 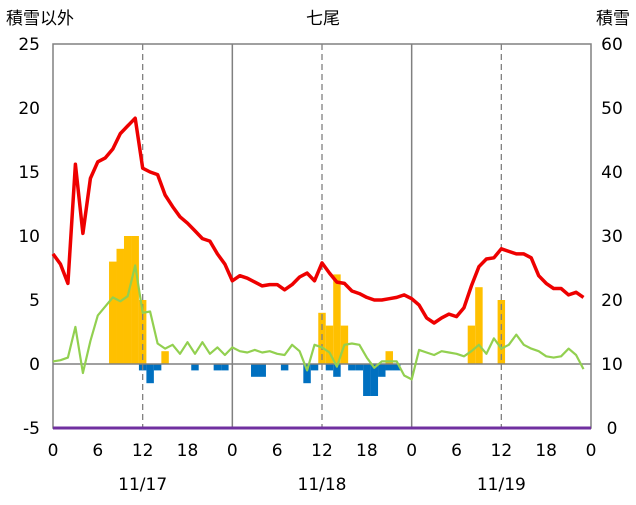 What do you see at coordinates (501, 485) in the screenshot?
I see `date-label: 11/19` at bounding box center [501, 485].